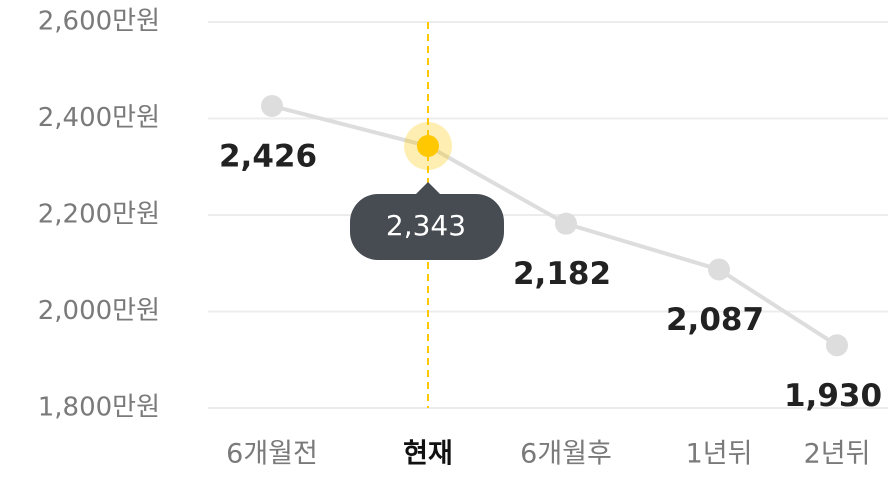 The image size is (888, 480). What do you see at coordinates (428, 454) in the screenshot?
I see `x-tick-label: 현재` at bounding box center [428, 454].